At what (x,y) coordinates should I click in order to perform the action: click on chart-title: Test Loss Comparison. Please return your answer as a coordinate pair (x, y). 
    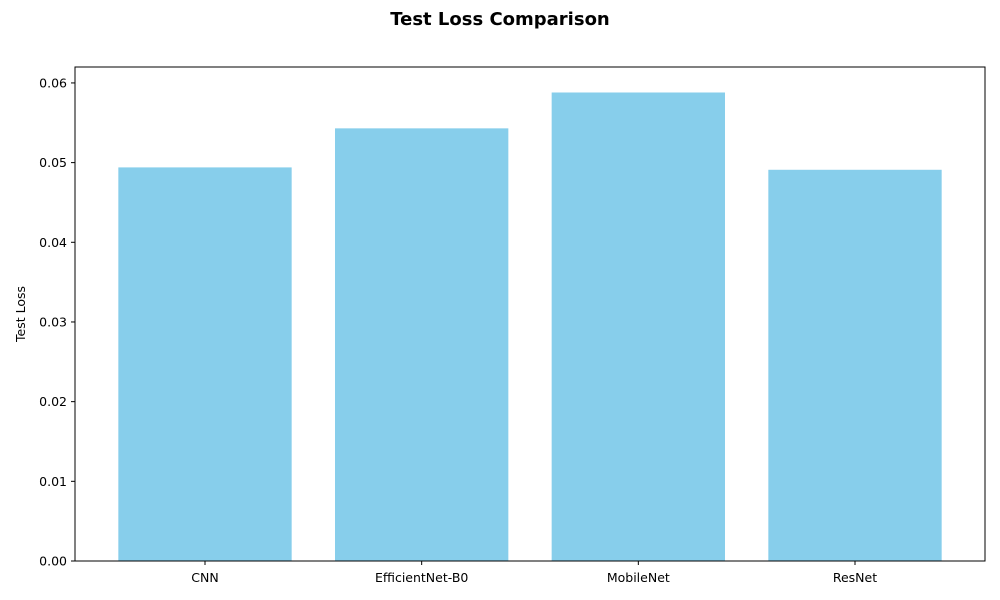
    Looking at the image, I should click on (500, 19).